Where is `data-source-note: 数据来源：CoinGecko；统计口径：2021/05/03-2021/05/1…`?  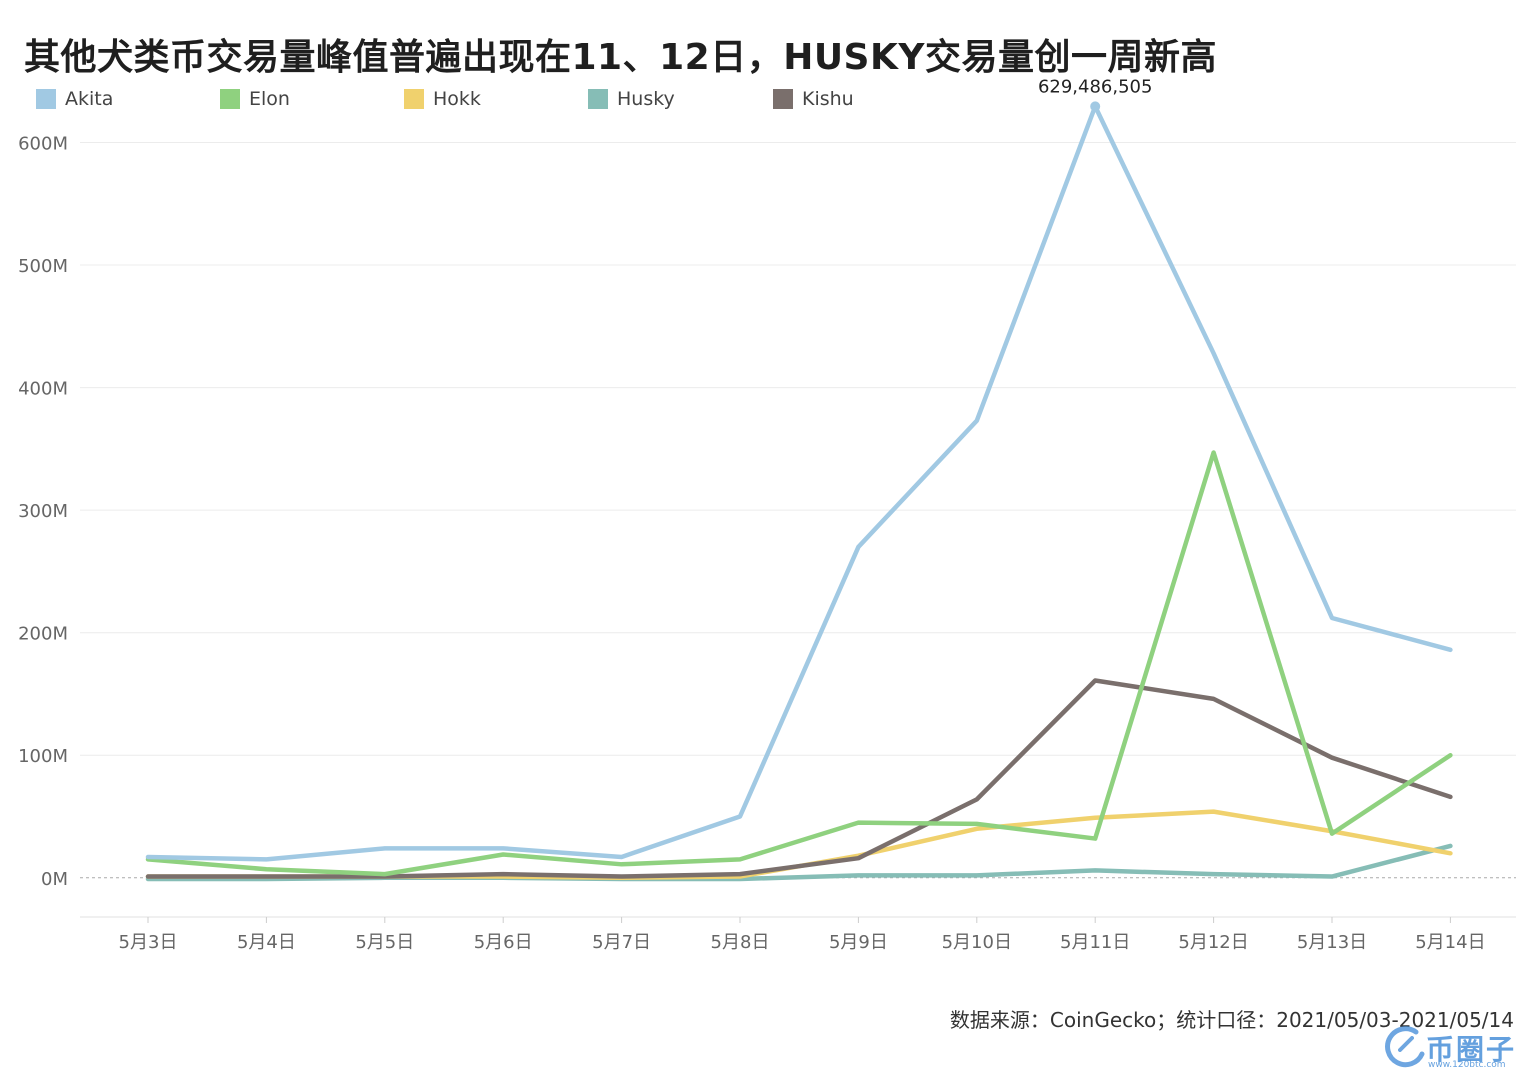
data-source-note: 数据来源：CoinGecko；统计口径：2021/05/03-2021/05/1… is located at coordinates (1231, 1020).